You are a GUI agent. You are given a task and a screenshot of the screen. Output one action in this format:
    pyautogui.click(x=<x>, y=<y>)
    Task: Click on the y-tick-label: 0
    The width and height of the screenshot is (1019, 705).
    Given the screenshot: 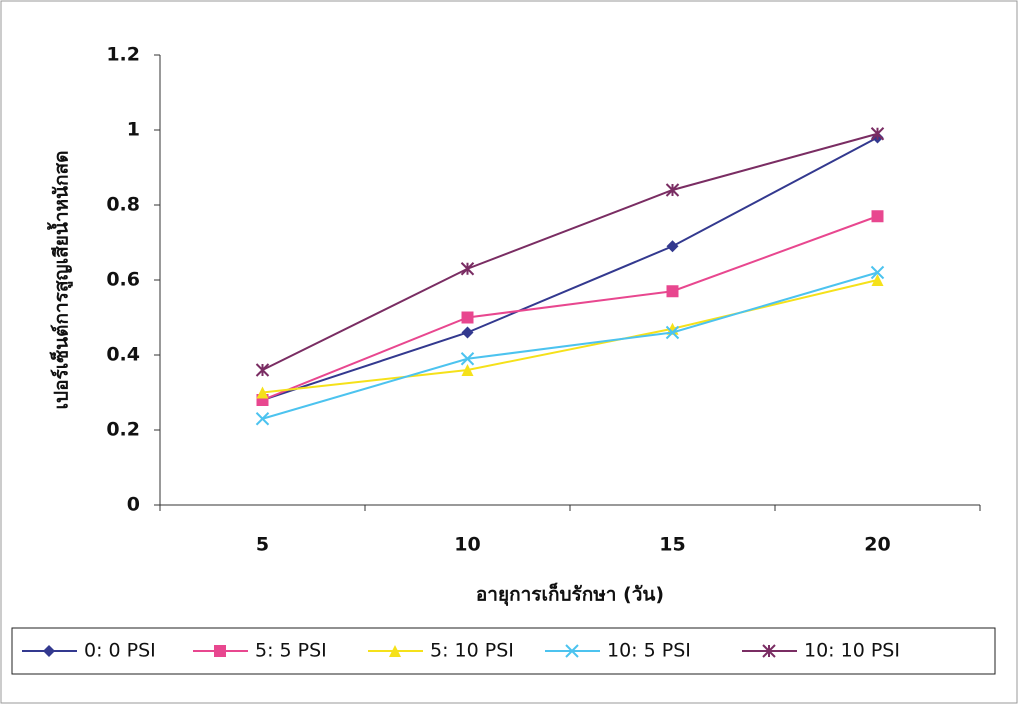 What is the action you would take?
    pyautogui.click(x=133, y=505)
    